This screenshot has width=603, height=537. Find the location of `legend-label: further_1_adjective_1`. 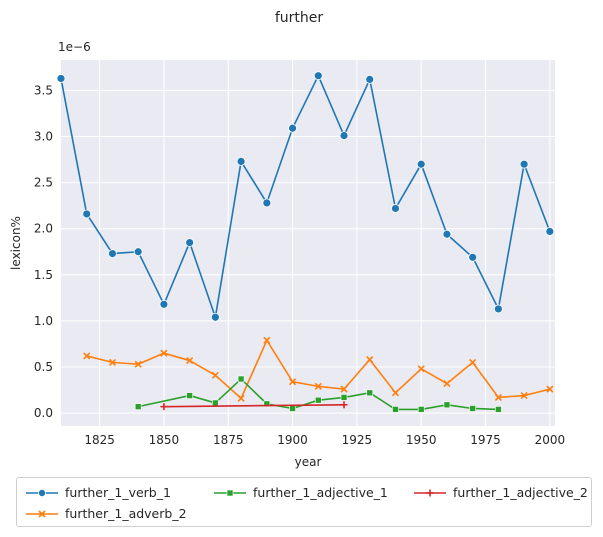

legend-label: further_1_adjective_1 is located at coordinates (320, 492).